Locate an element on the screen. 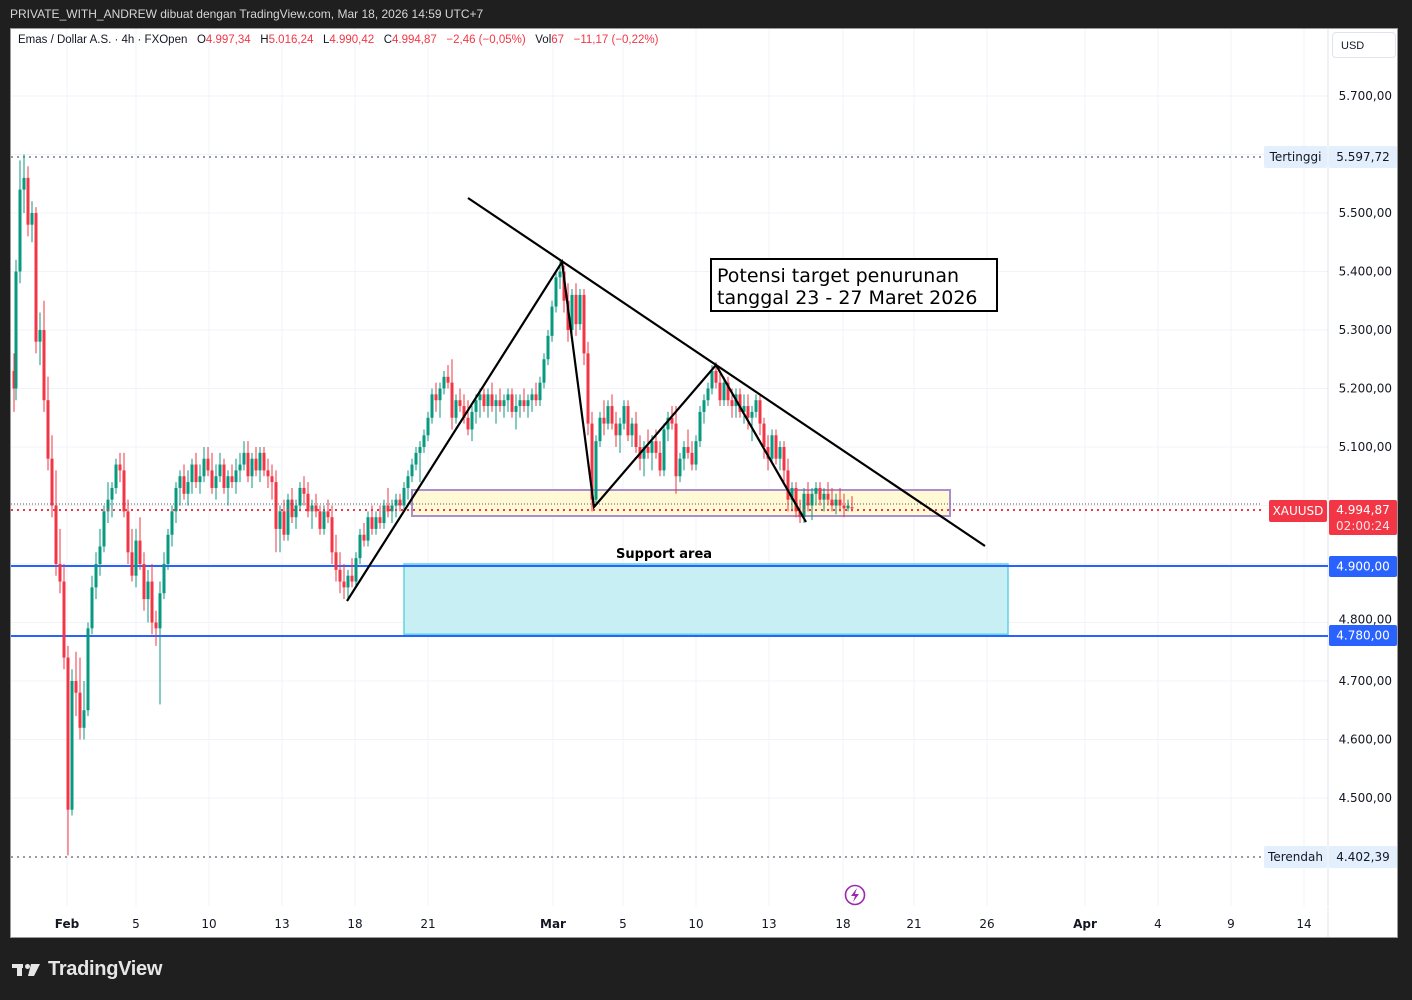 The width and height of the screenshot is (1412, 1000). currency-button: USD is located at coordinates (1364, 45).